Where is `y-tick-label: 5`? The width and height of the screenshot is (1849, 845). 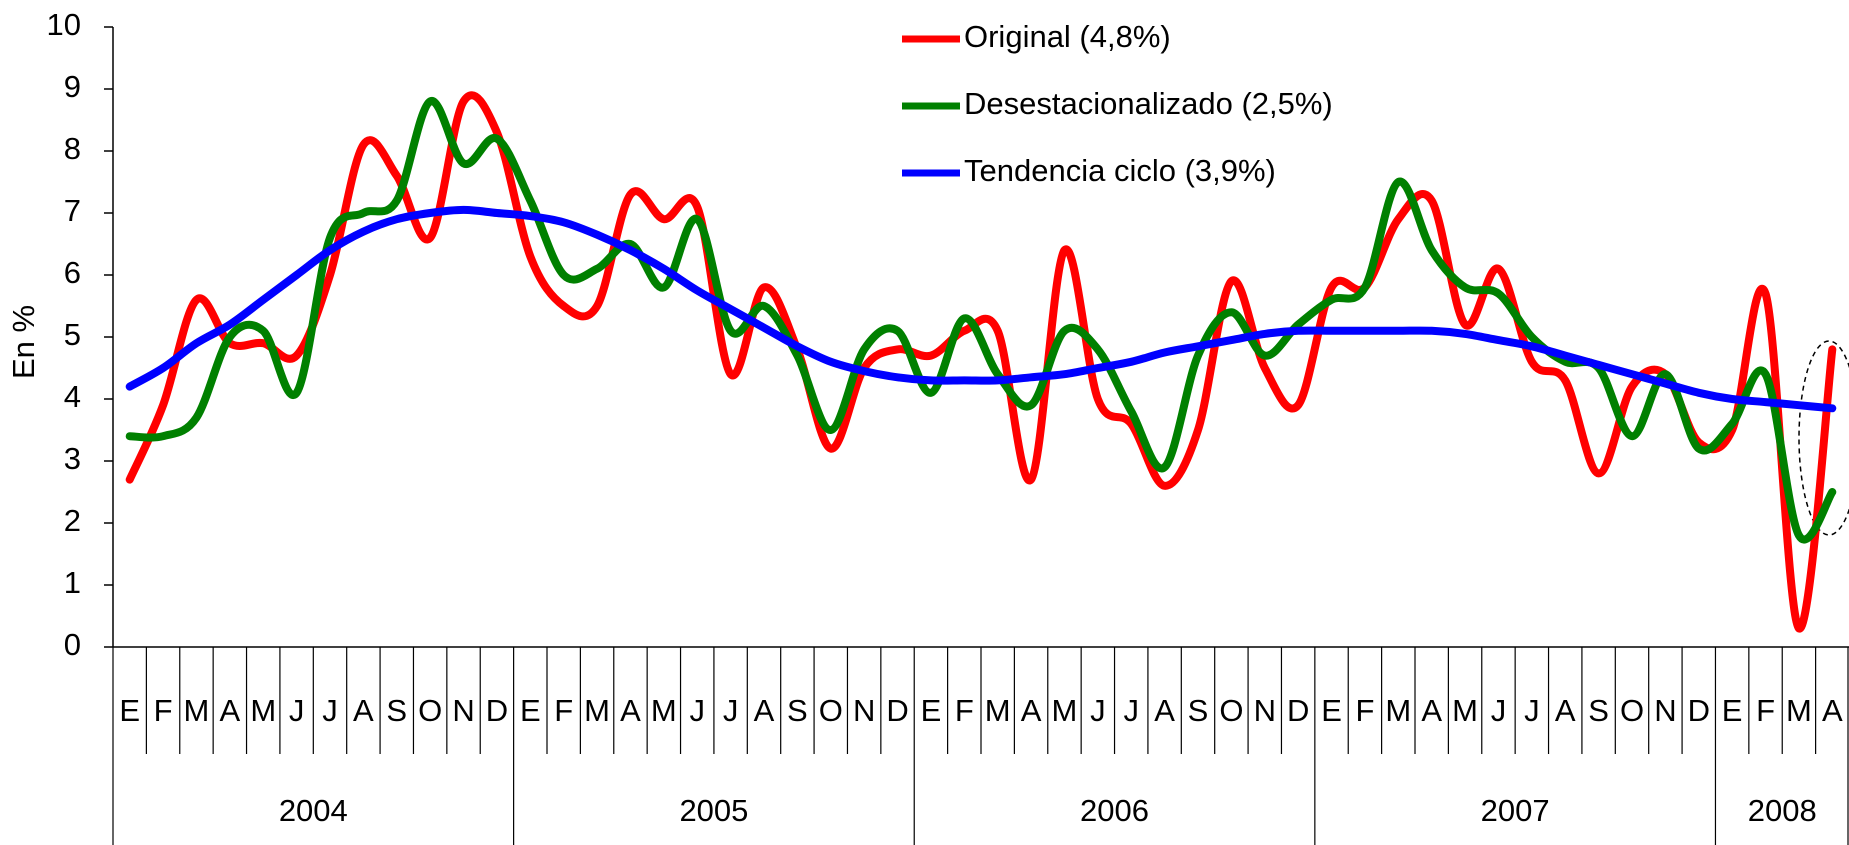 y-tick-label: 5 is located at coordinates (72, 334).